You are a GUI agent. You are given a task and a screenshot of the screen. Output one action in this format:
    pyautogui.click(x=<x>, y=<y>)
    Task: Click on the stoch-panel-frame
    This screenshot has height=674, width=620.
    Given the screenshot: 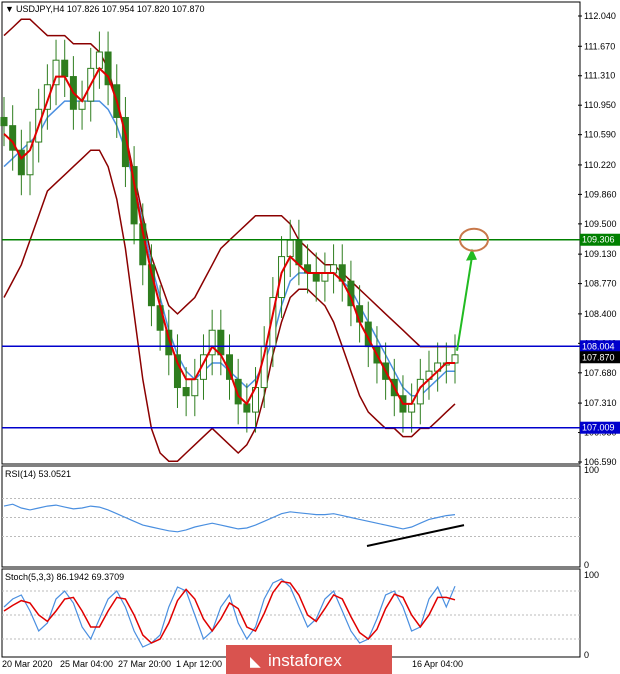 What is the action you would take?
    pyautogui.click(x=291, y=613)
    